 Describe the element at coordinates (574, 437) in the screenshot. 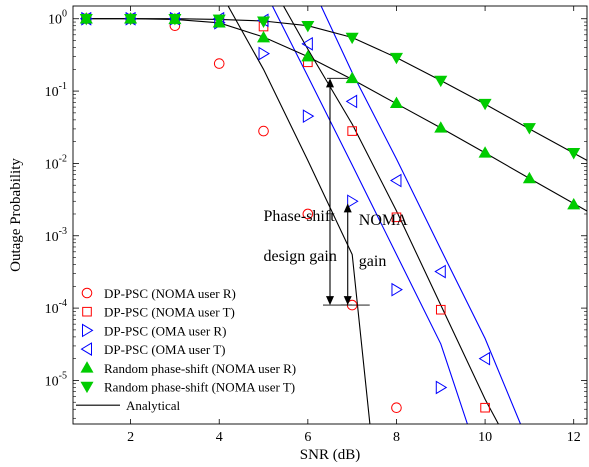

I see `x-tick-label: 12` at that location.